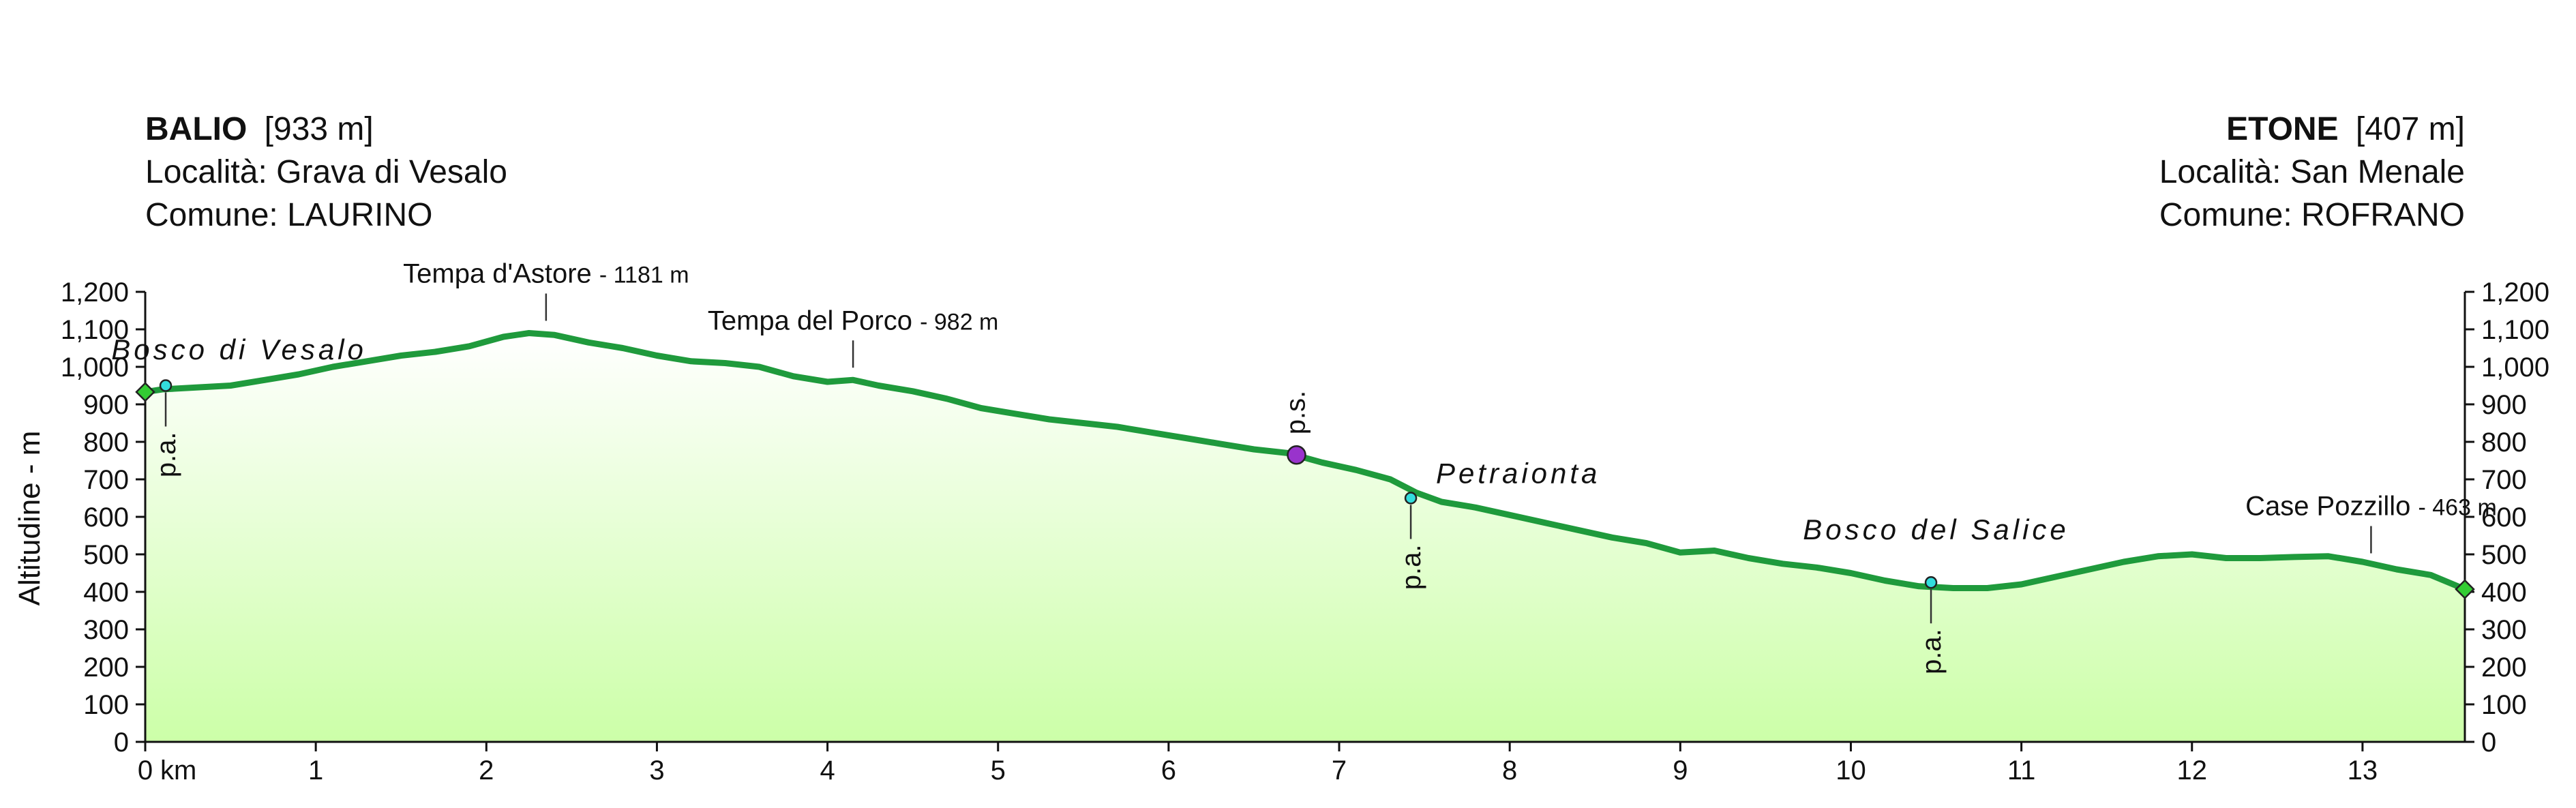  Describe the element at coordinates (106, 593) in the screenshot. I see `y-tick-label-left: 400` at that location.